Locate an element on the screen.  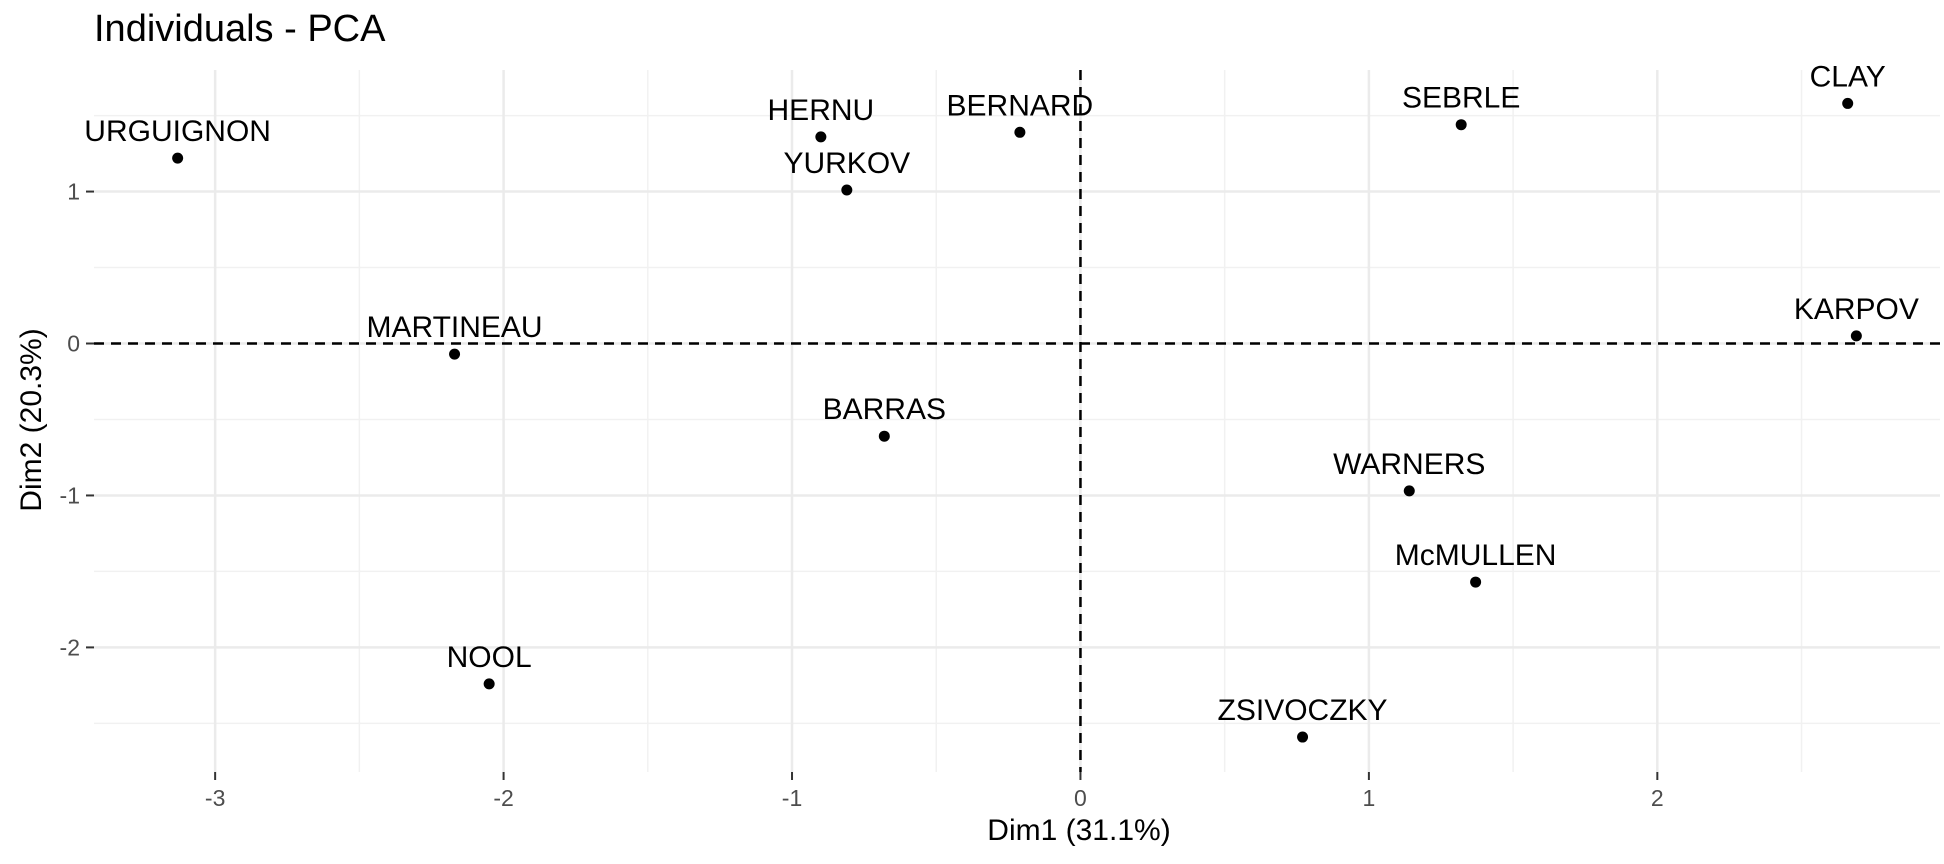
point-label: NOOL is located at coordinates (489, 657).